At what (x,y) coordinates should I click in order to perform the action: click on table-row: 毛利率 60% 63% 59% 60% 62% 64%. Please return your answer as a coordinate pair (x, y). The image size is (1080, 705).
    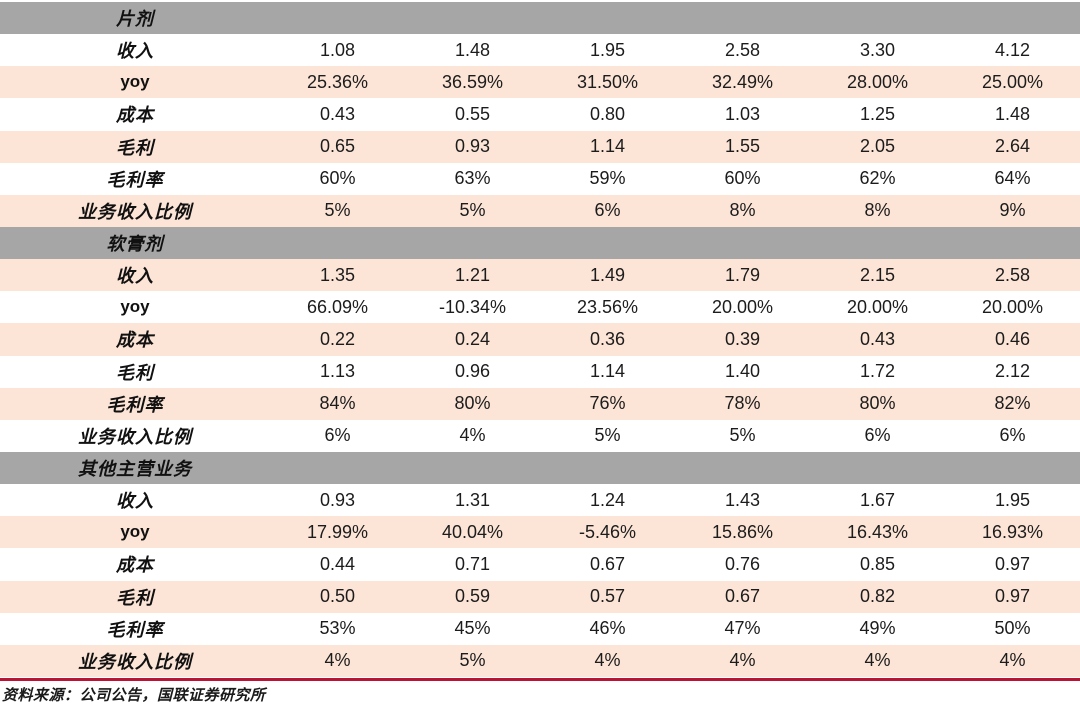
    Looking at the image, I should click on (540, 178).